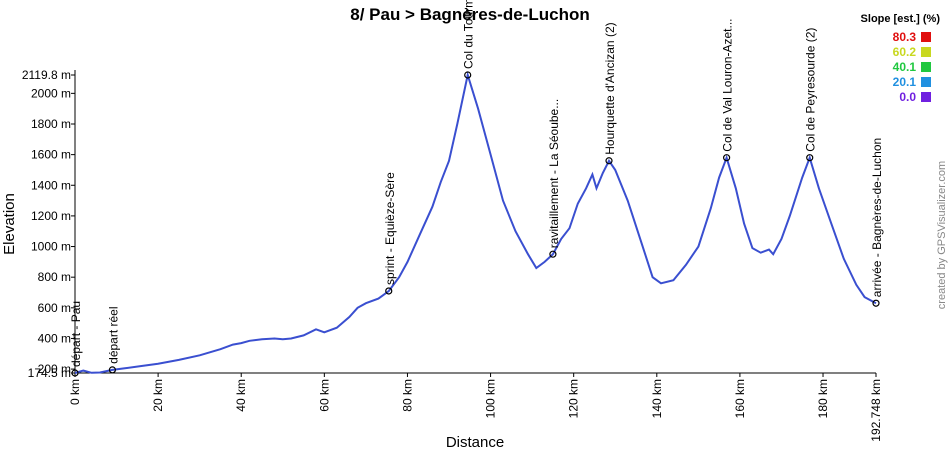  What do you see at coordinates (76, 334) in the screenshot?
I see `waypoint-label: départ - Pau` at bounding box center [76, 334].